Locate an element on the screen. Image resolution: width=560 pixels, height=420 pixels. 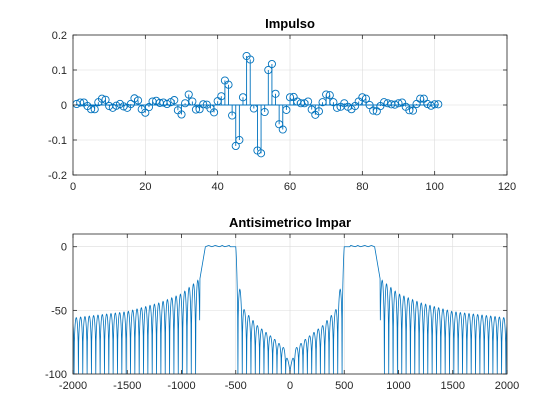
impulse-x-tick-label: 40 is located at coordinates (218, 187).